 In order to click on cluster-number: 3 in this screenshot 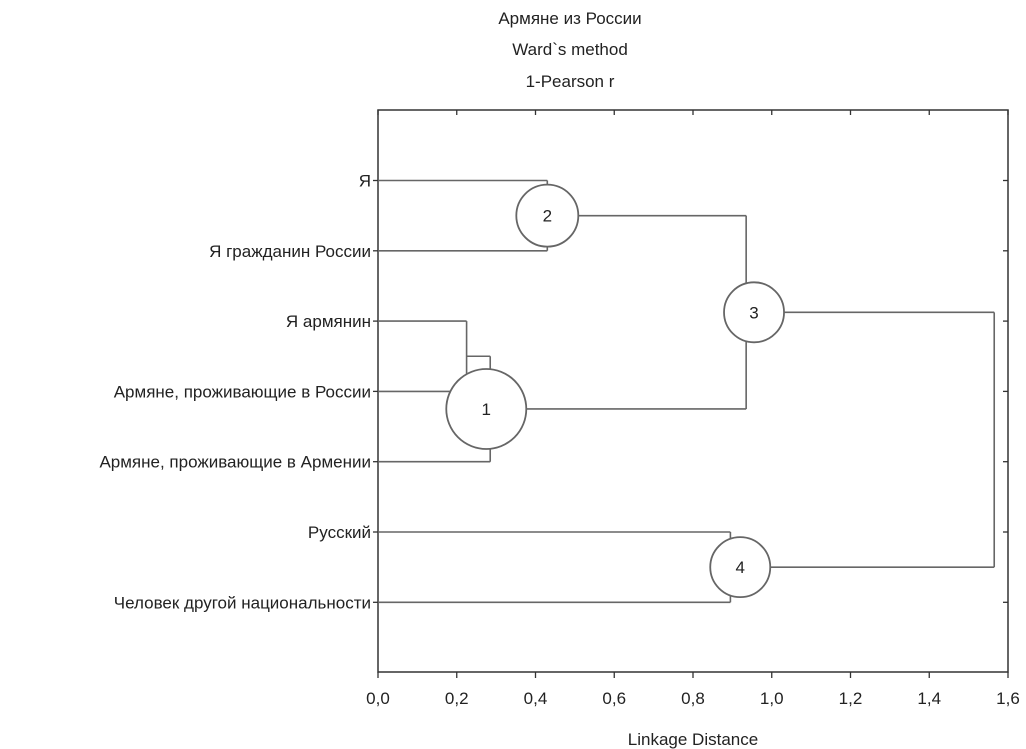, I will do `click(753, 312)`.